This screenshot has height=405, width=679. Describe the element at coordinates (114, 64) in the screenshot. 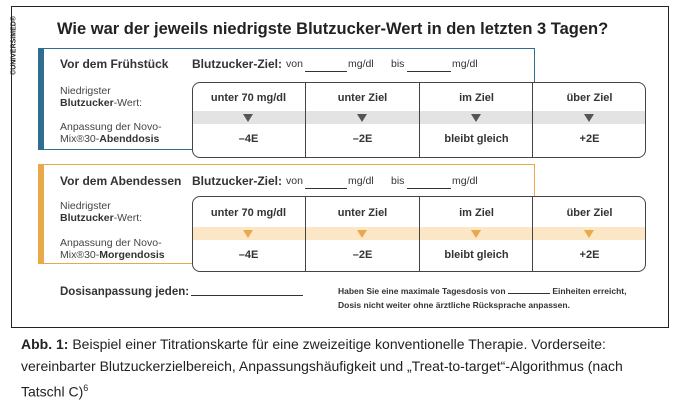

I see `section-title: Vor dem Frühstück` at that location.